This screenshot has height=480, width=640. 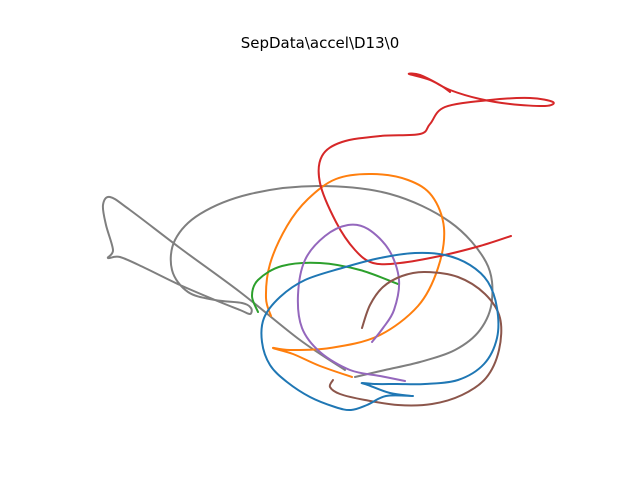 What do you see at coordinates (320, 43) in the screenshot?
I see `chart-title: SepData\accel\D13\0` at bounding box center [320, 43].